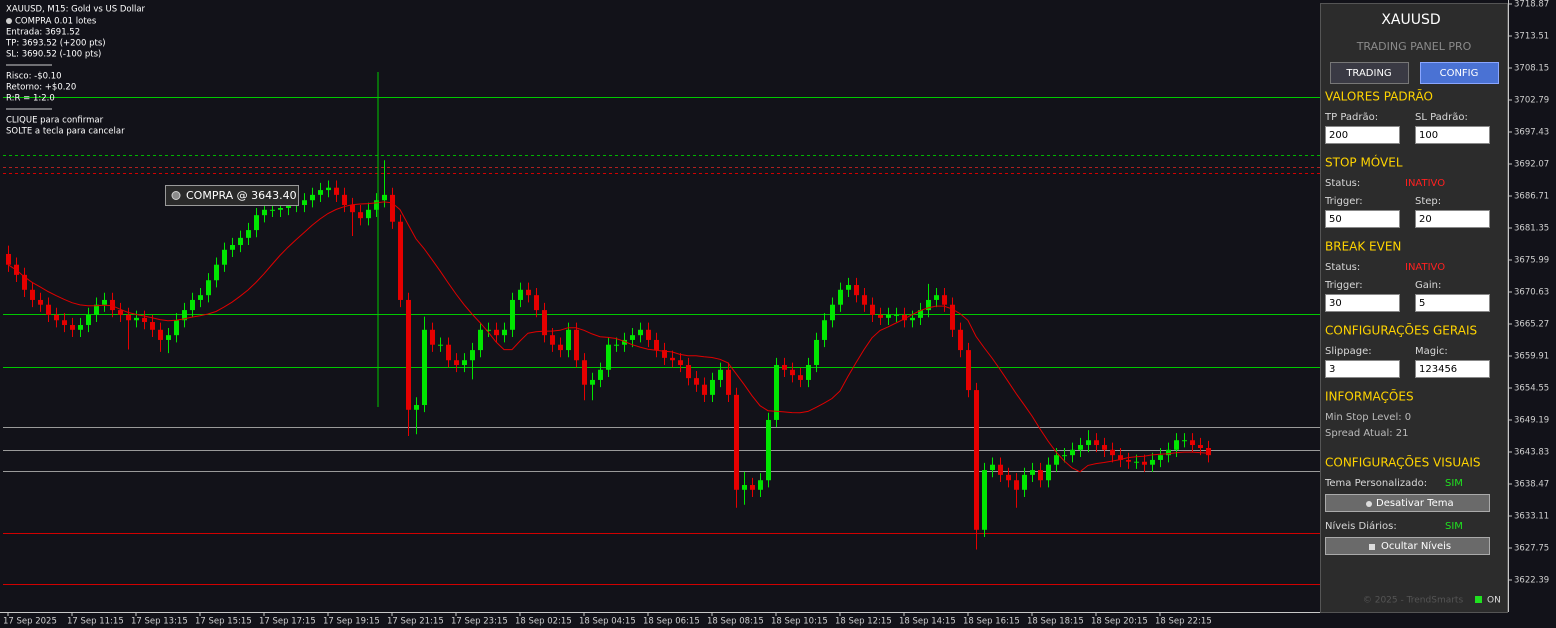 The image size is (1556, 628). What do you see at coordinates (1422, 303) in the screenshot?
I see `input-value: 5` at bounding box center [1422, 303].